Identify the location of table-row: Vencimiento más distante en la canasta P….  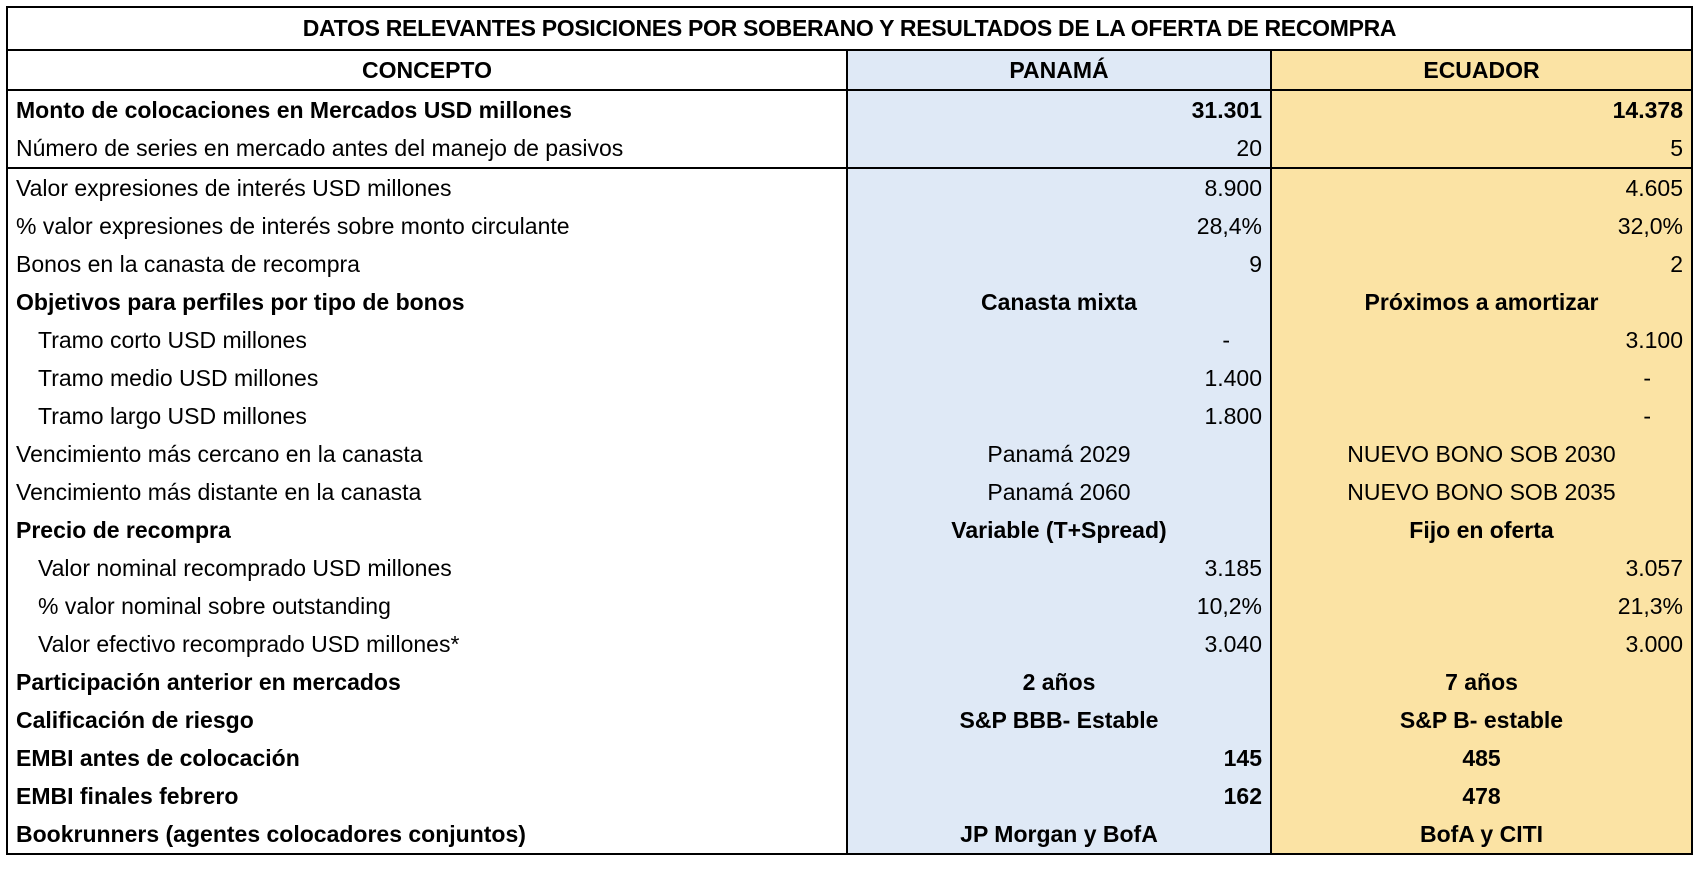
(849, 492).